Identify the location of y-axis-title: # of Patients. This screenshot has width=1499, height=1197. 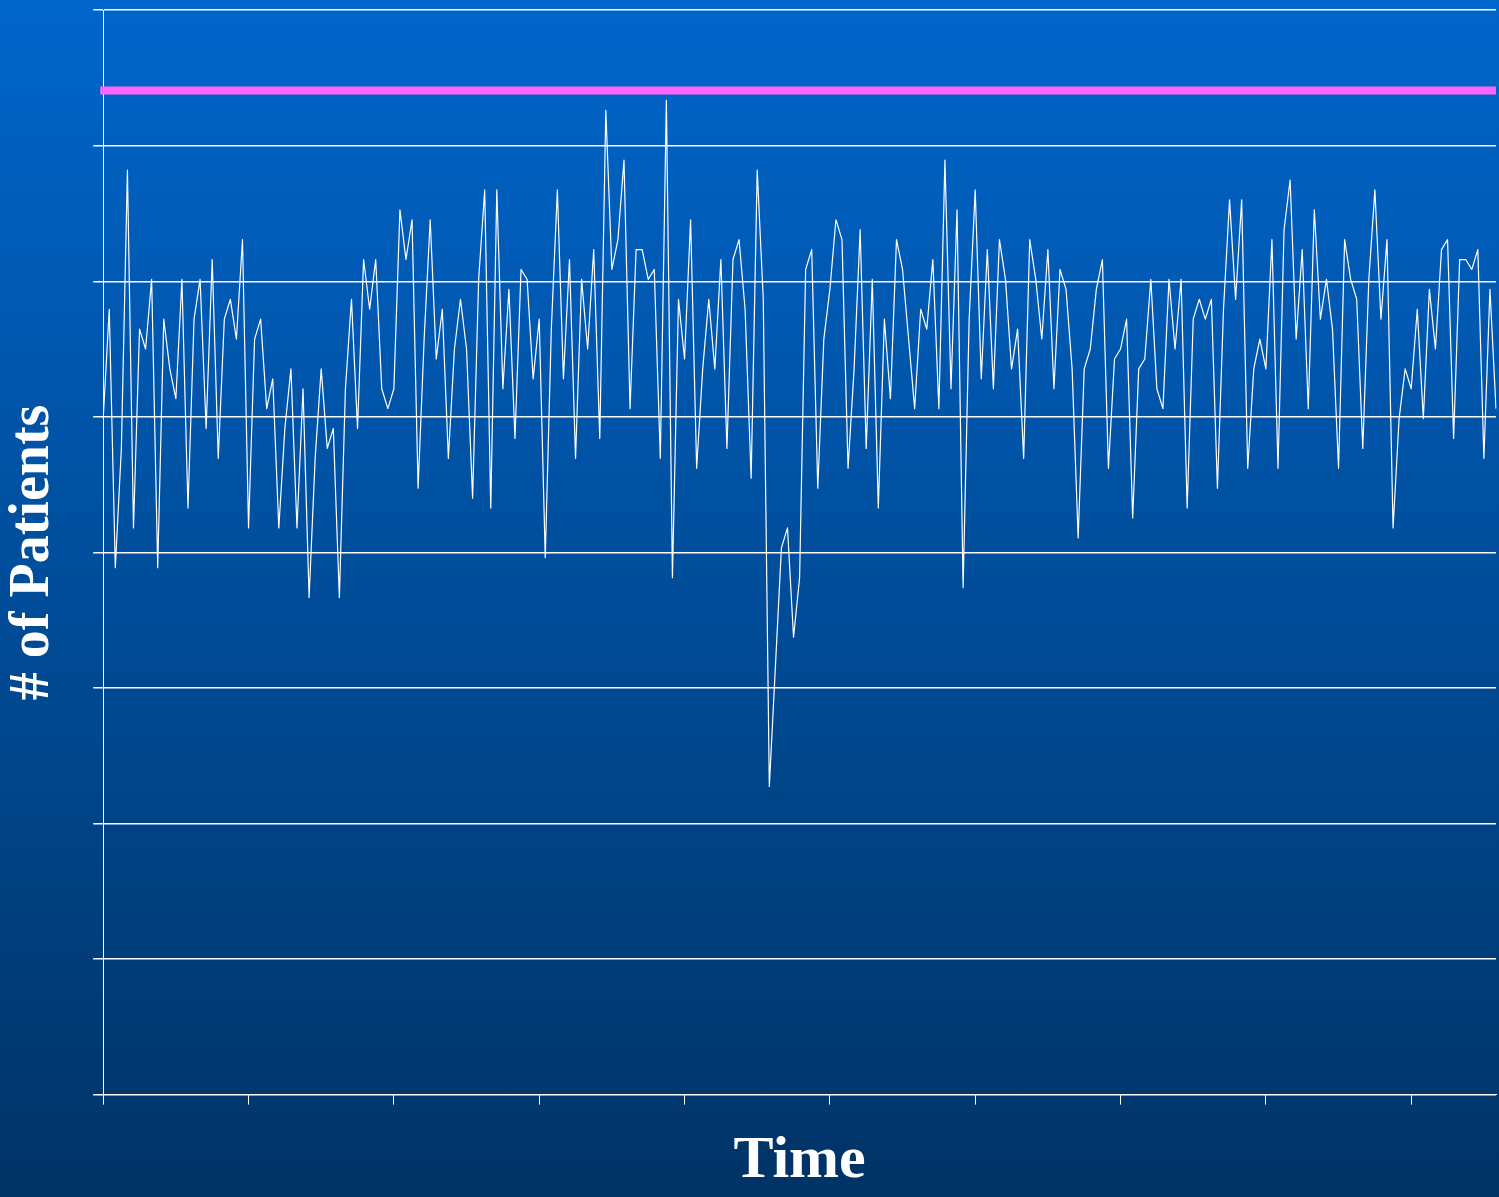
(30, 552).